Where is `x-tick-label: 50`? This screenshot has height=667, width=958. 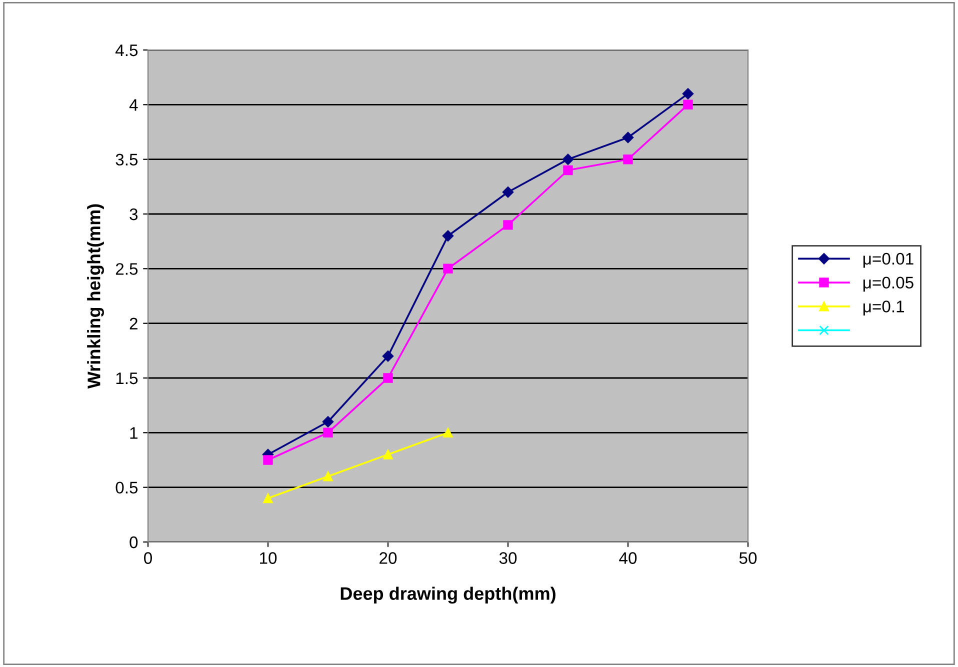 x-tick-label: 50 is located at coordinates (748, 558).